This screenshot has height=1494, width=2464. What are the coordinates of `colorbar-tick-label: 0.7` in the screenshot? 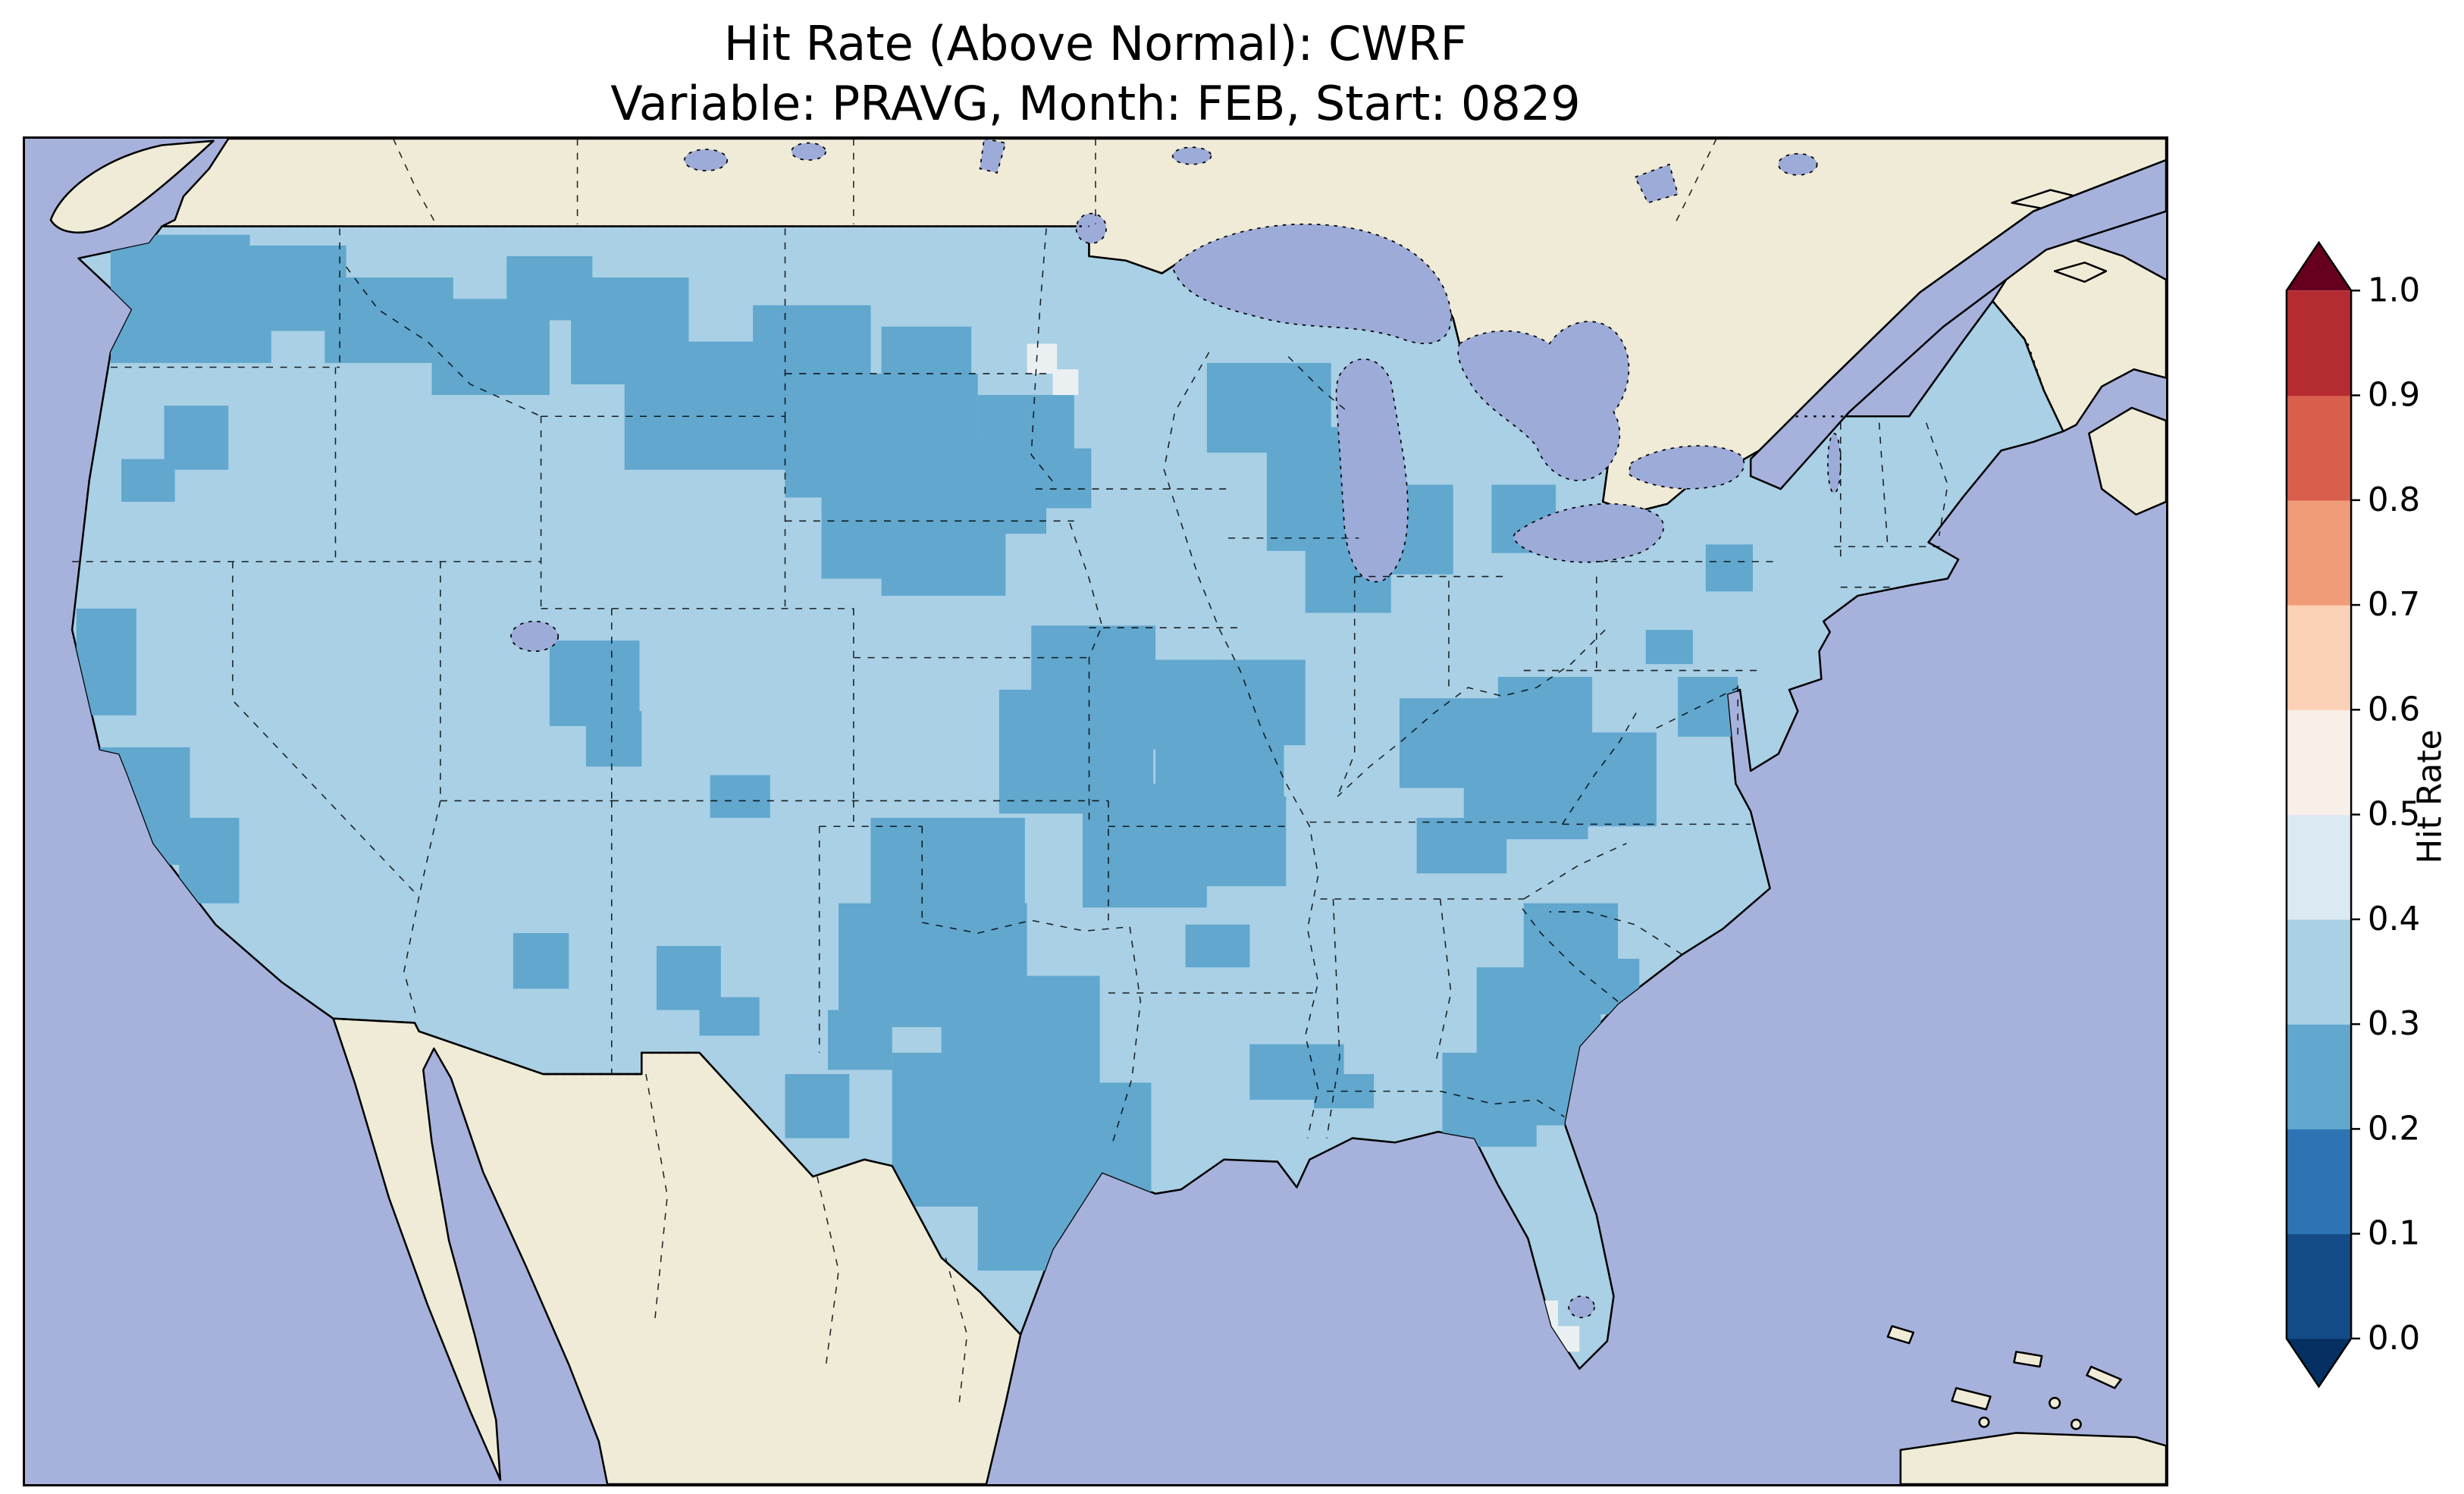 It's located at (2394, 605).